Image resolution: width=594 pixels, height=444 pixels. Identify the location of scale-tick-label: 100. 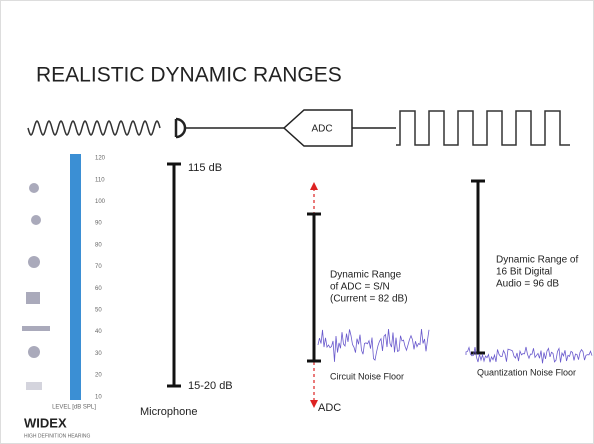
(100, 202).